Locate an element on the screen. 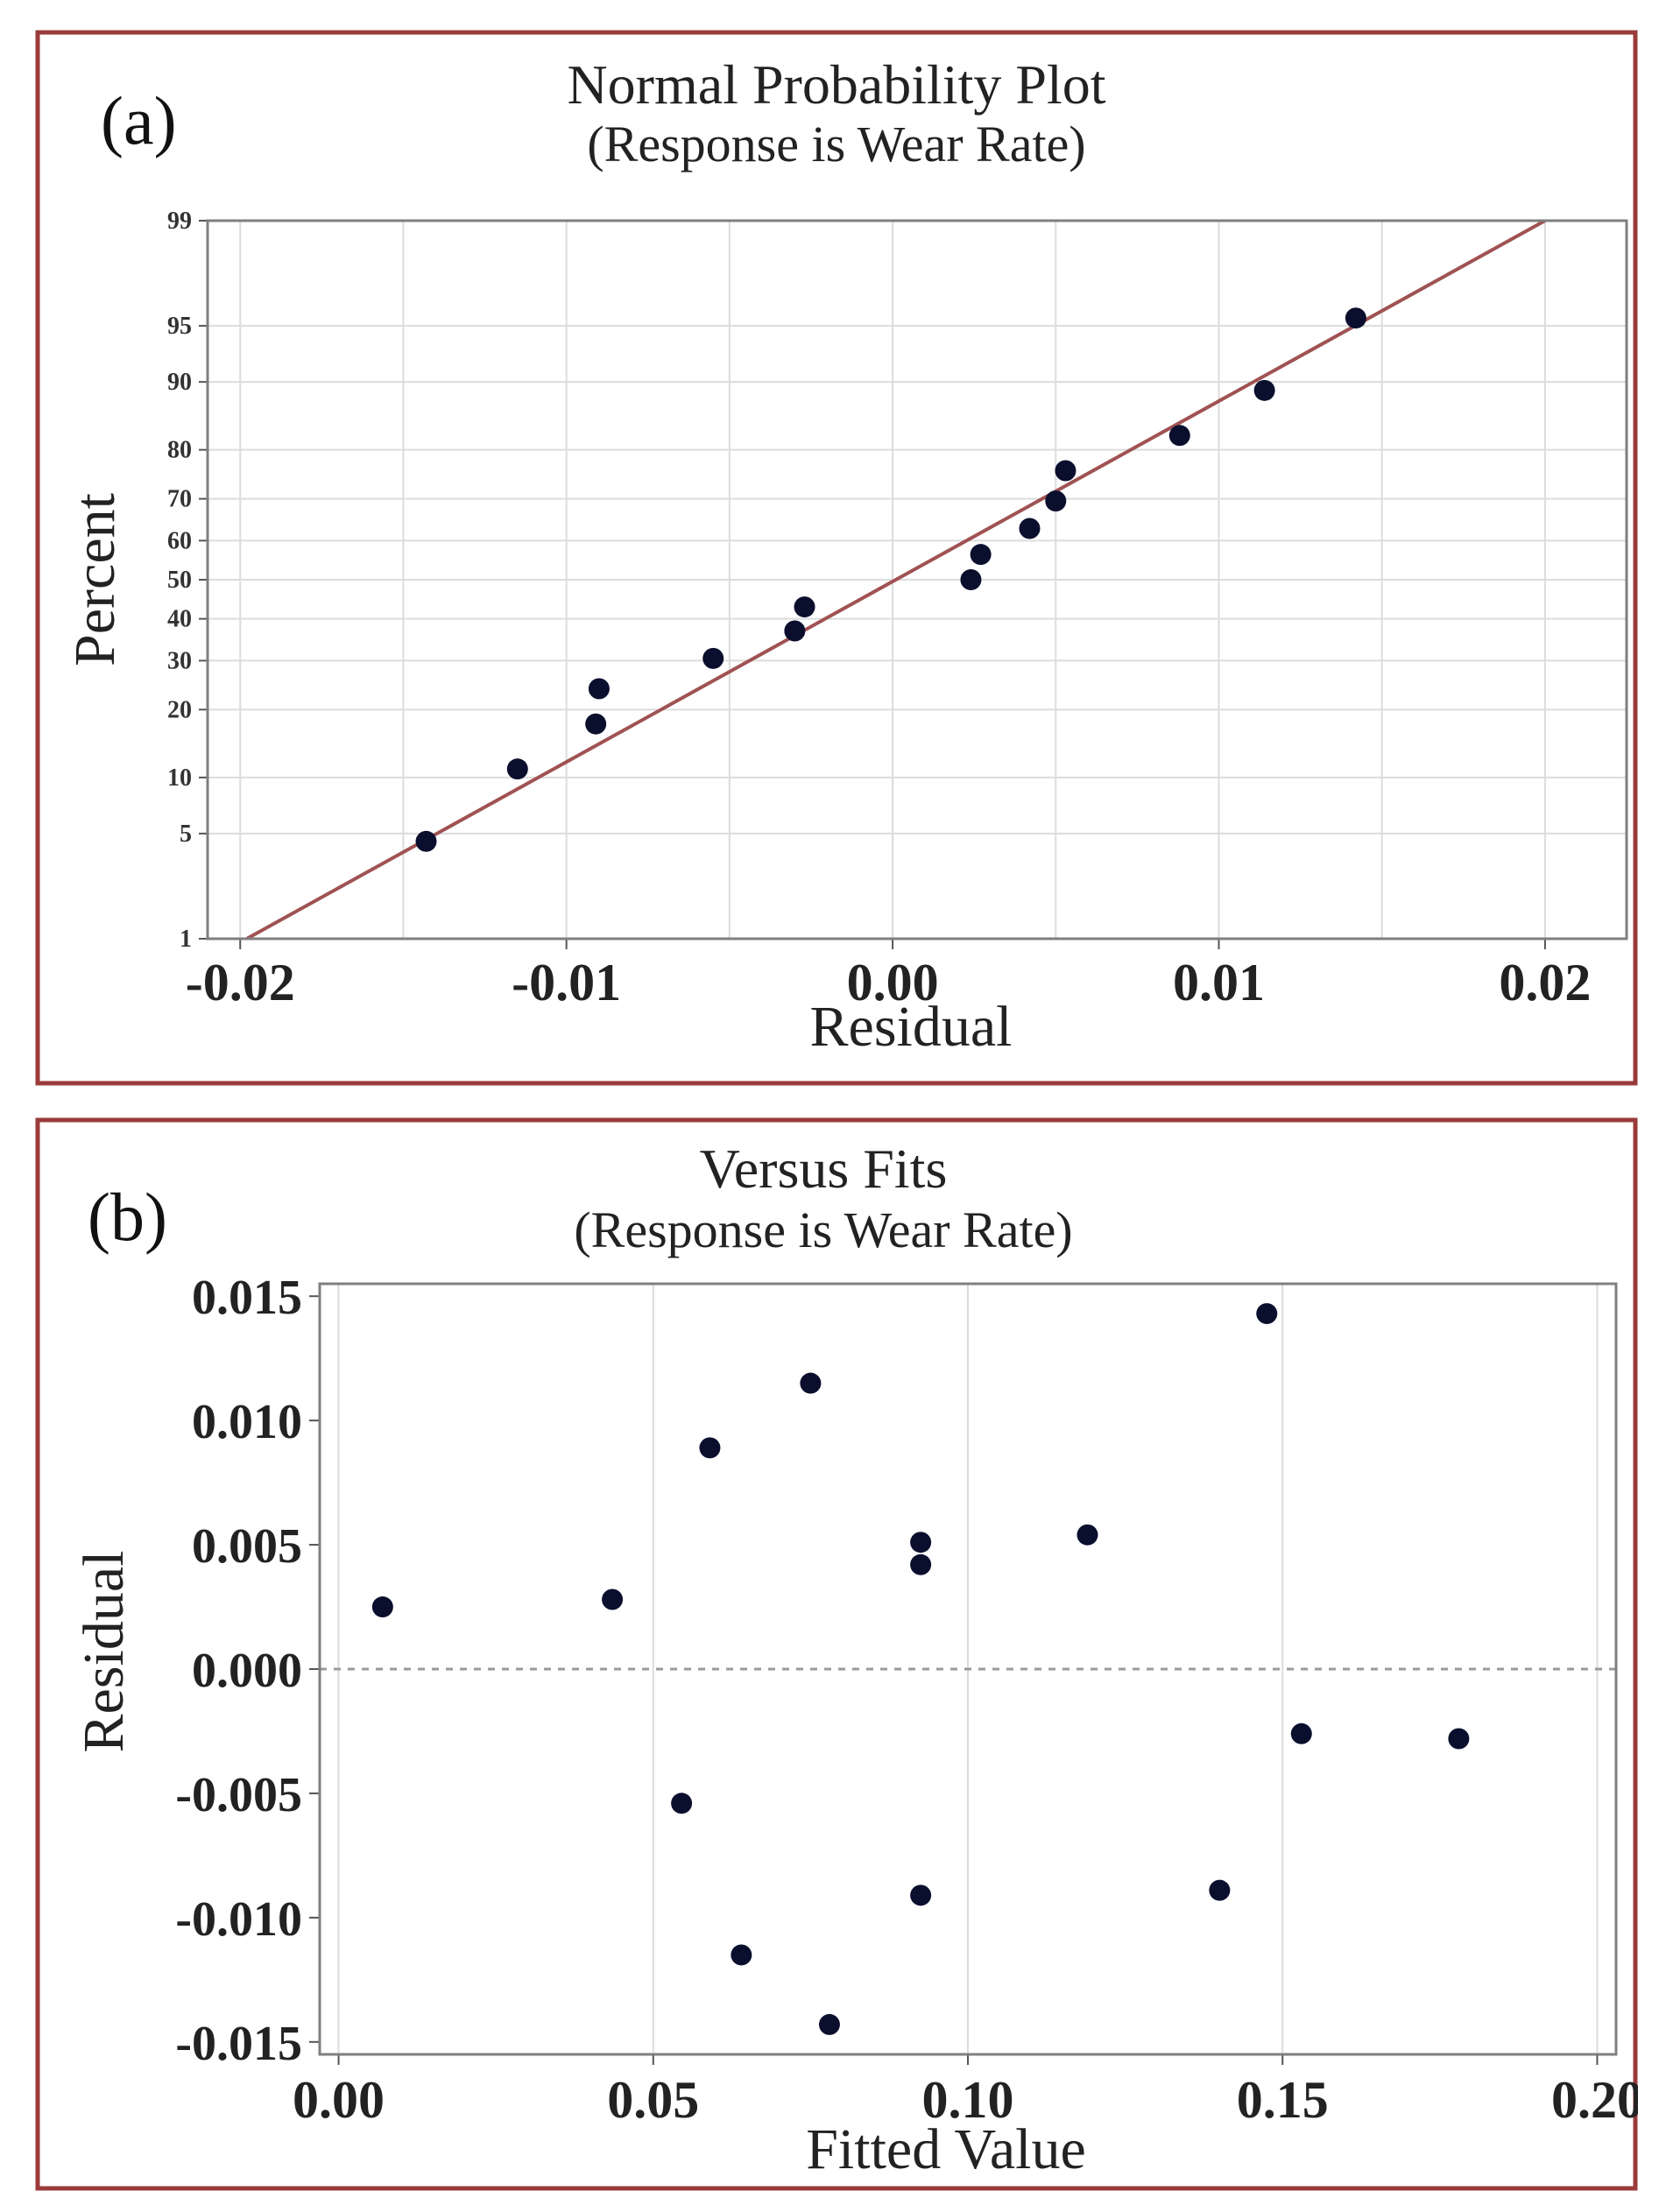  x-tick-label: 0.02 is located at coordinates (1545, 982).